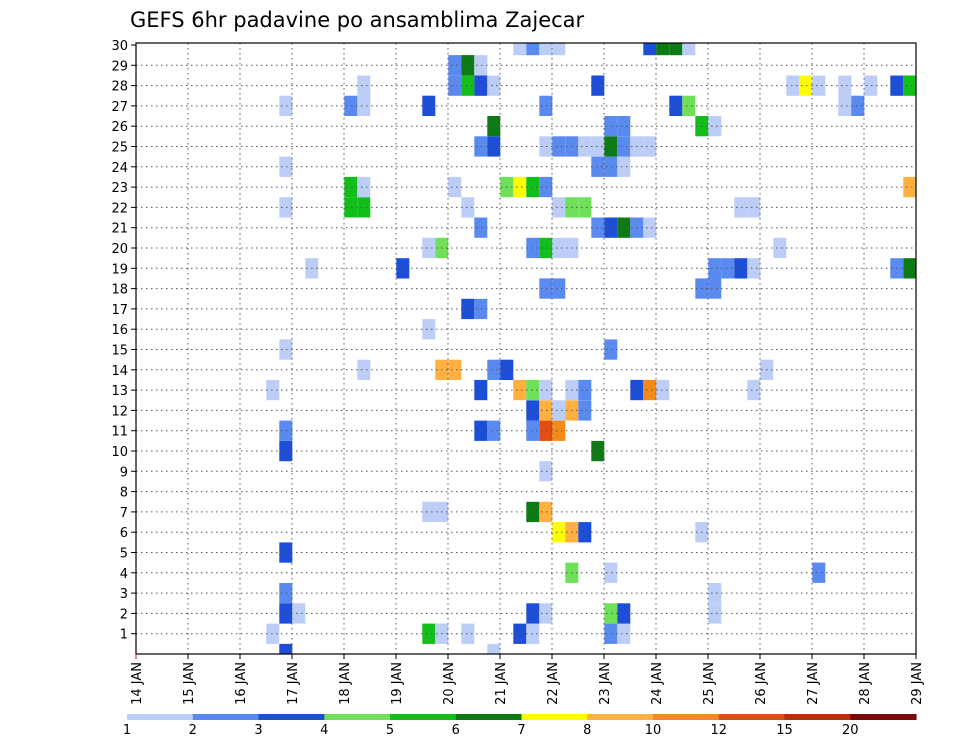 This screenshot has height=742, width=960. Describe the element at coordinates (850, 730) in the screenshot. I see `colorbar-label-20: 20` at that location.